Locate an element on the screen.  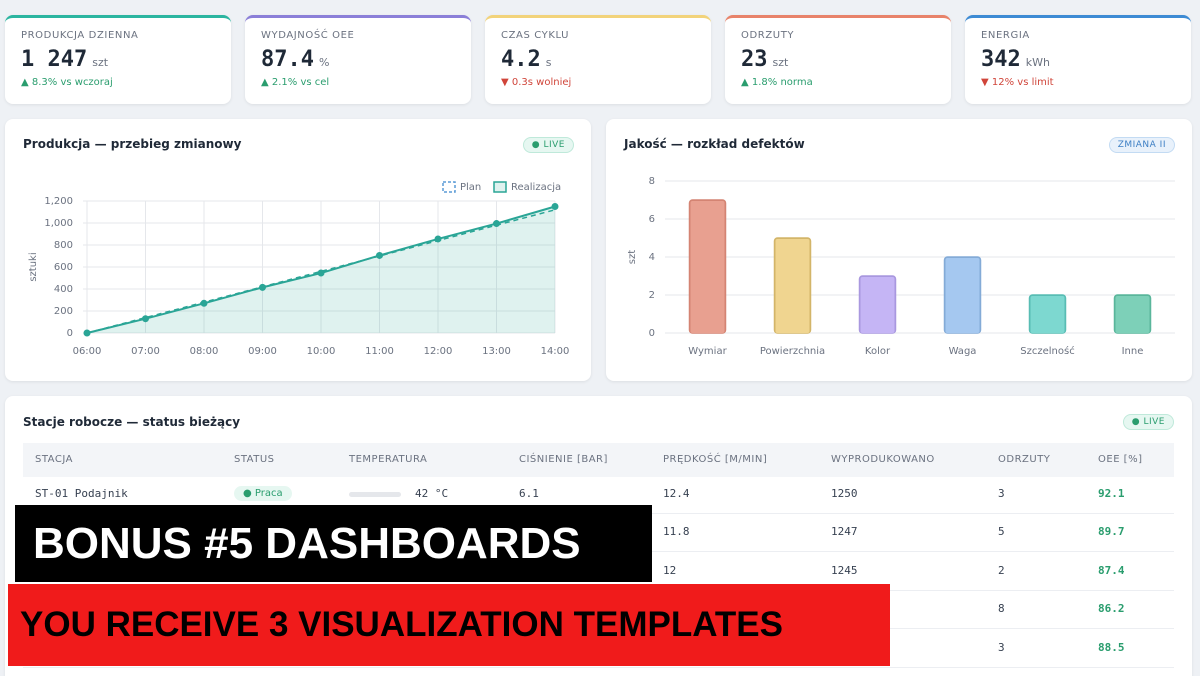
banner-black: BONUS #5 DASHBOARDS is located at coordinates (333, 543).